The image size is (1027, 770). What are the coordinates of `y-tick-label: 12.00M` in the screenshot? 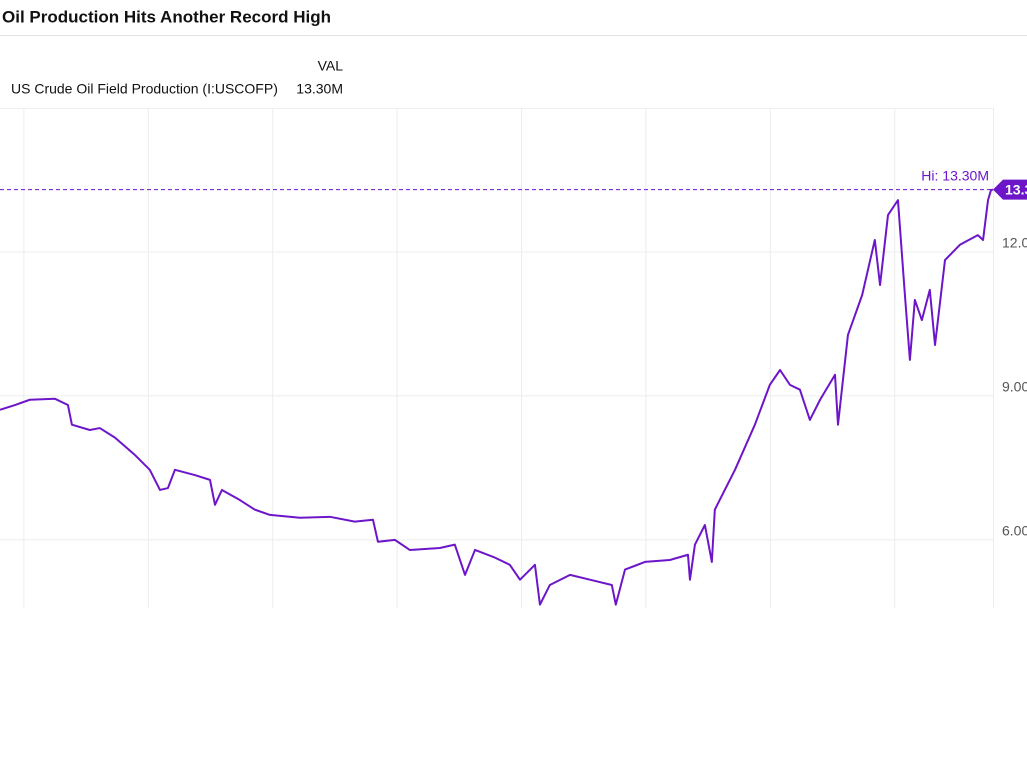 It's located at (1014, 243).